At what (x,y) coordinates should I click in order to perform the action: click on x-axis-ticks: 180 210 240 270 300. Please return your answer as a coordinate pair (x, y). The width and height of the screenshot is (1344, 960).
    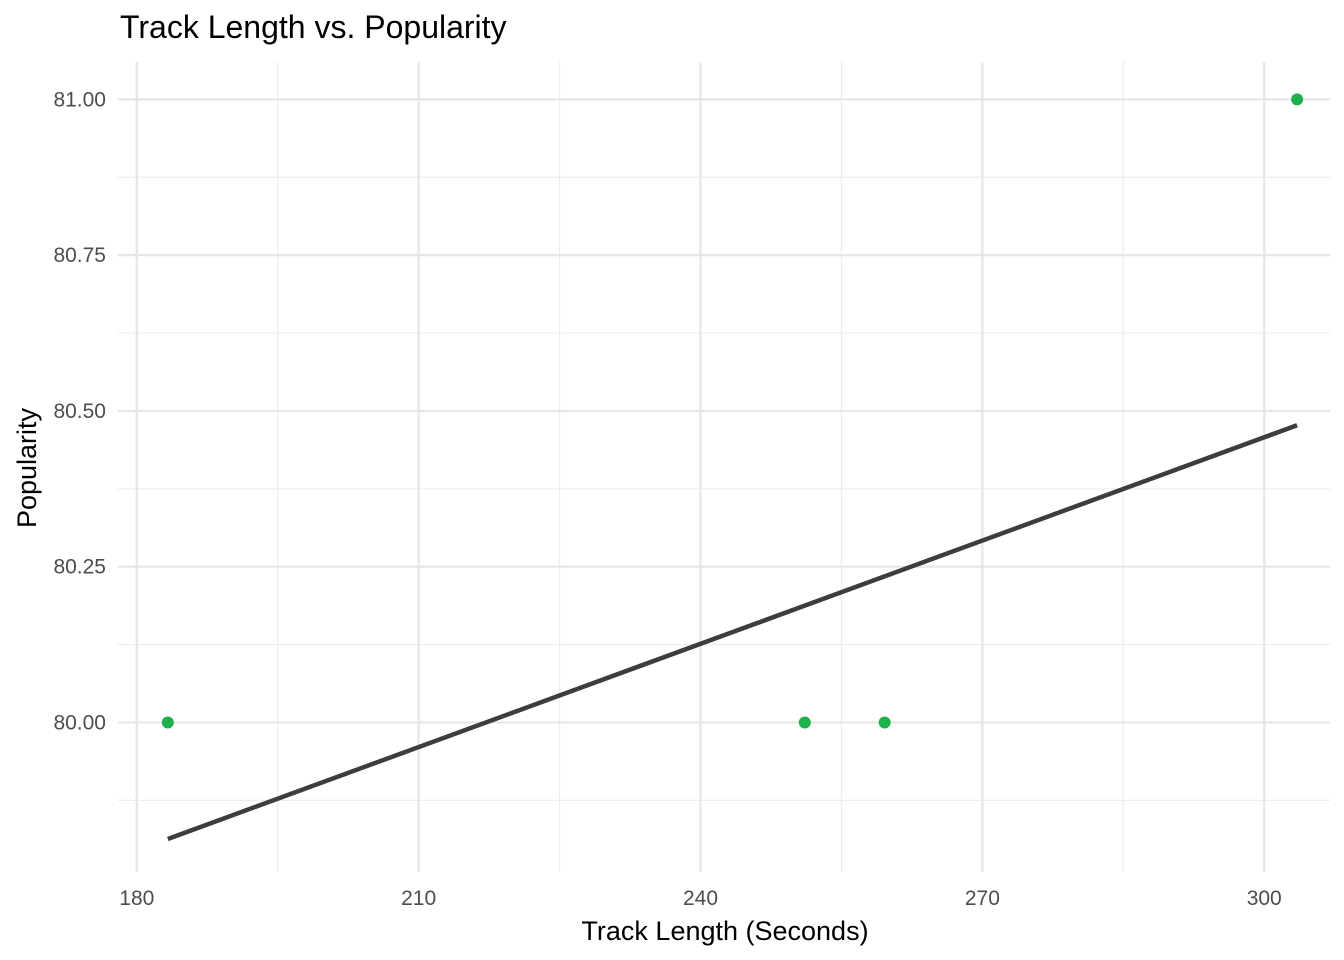
    Looking at the image, I should click on (700, 898).